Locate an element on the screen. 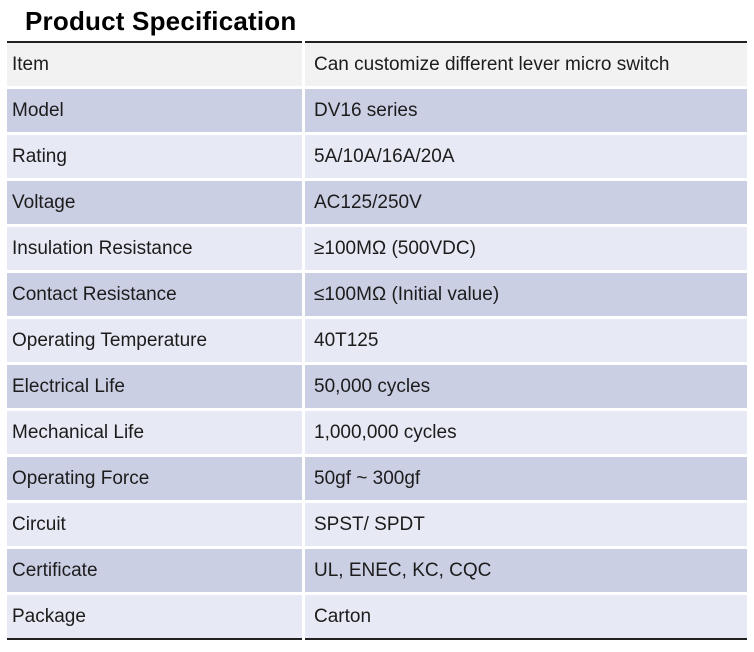 The height and width of the screenshot is (652, 754). spec-label-text: Certificate is located at coordinates (55, 570).